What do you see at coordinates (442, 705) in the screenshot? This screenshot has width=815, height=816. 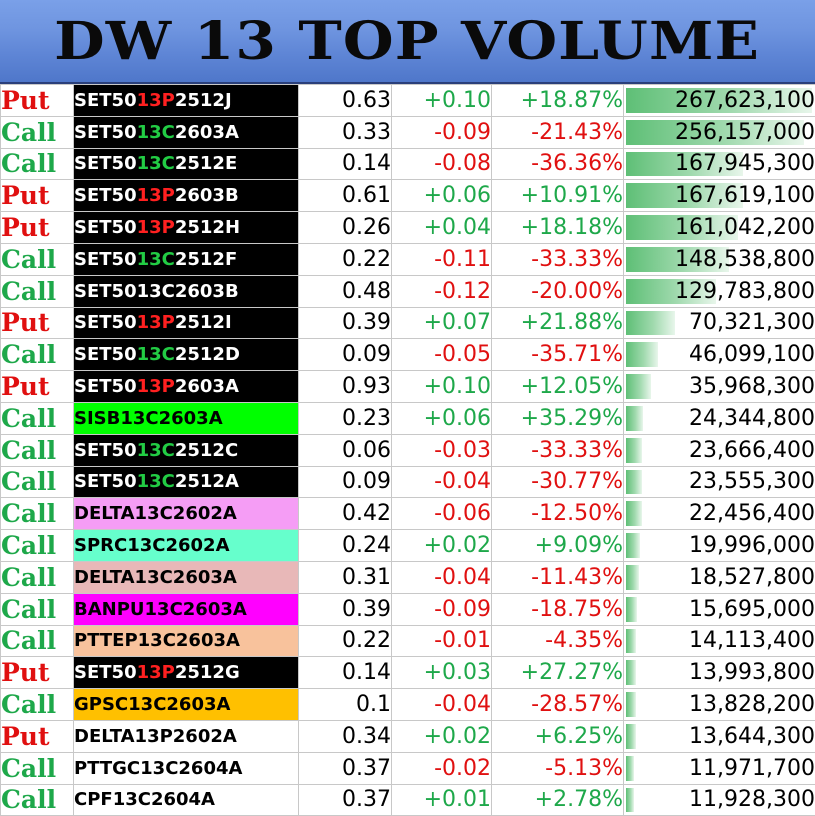 I see `price-change: -0.04` at bounding box center [442, 705].